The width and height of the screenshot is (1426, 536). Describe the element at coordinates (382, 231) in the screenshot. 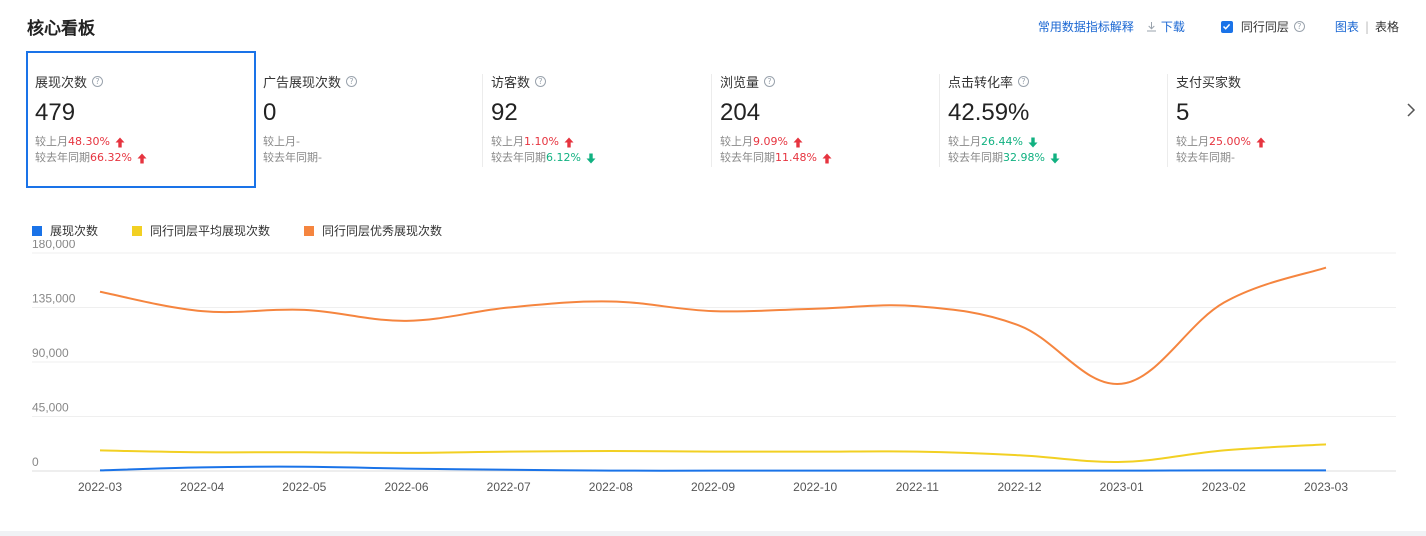

I see `legend-label: 同行同层优秀展现次数` at that location.